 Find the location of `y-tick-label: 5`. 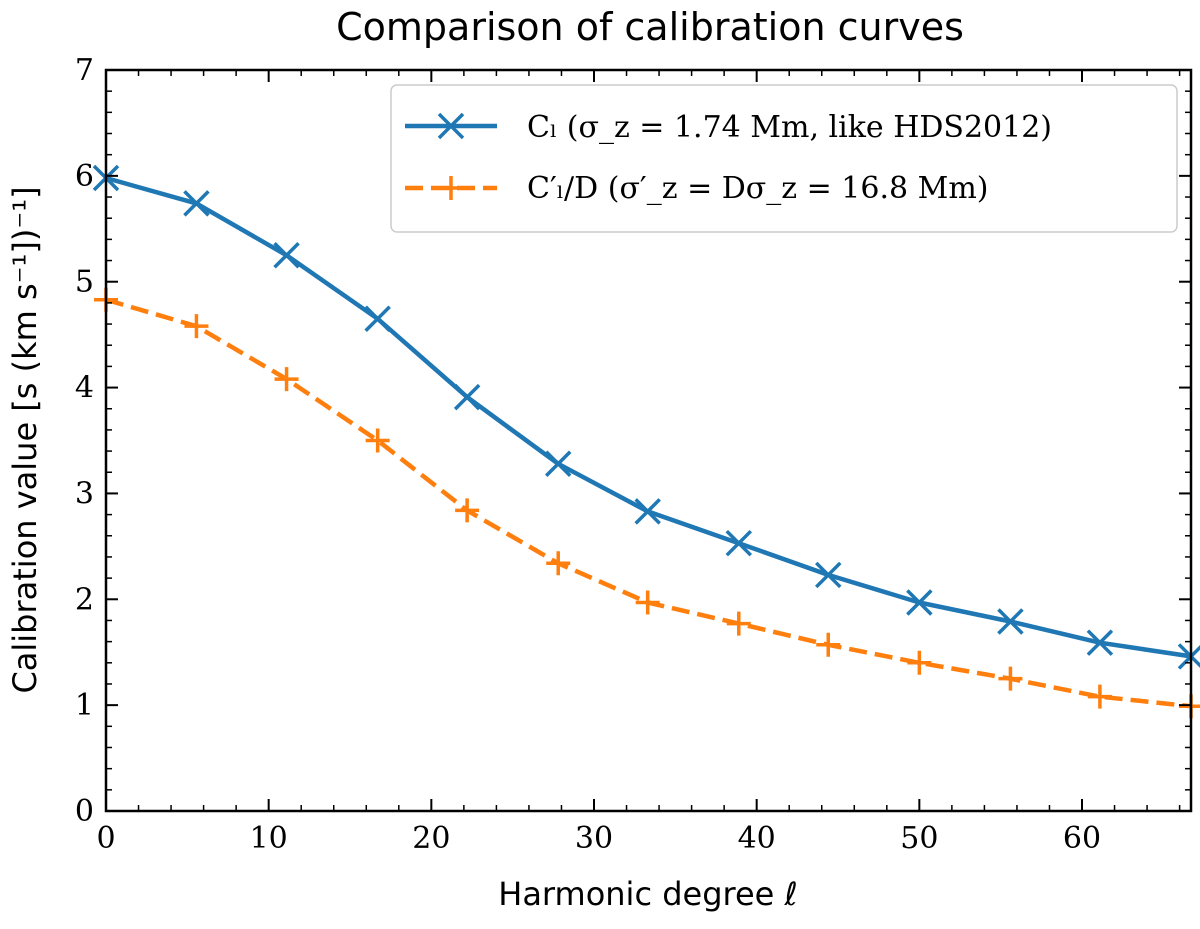

y-tick-label: 5 is located at coordinates (84, 282).